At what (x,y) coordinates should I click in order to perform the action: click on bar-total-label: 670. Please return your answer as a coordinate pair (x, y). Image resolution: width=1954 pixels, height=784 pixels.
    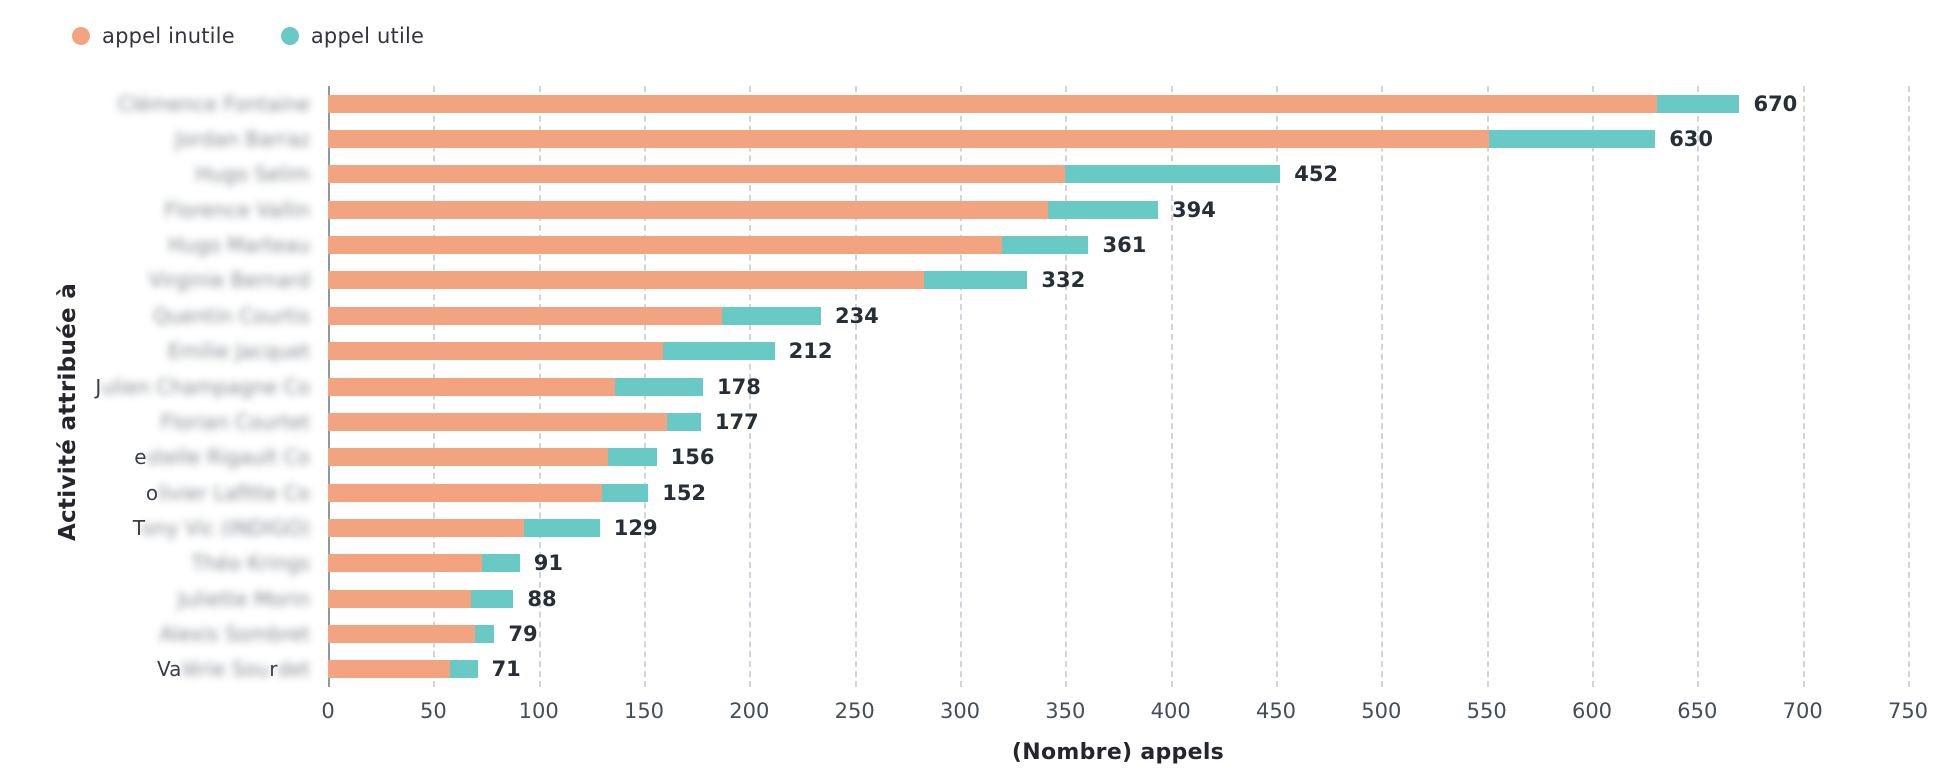
    Looking at the image, I should click on (1775, 103).